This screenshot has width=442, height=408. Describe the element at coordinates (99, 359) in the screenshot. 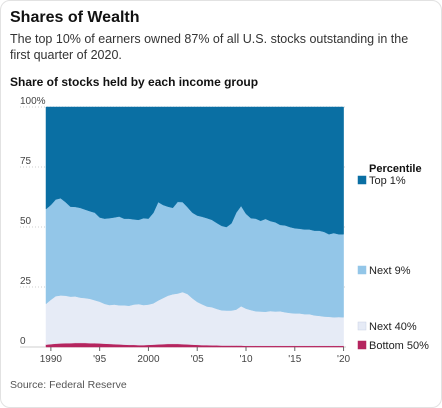

I see `x-tick-label: '95` at that location.